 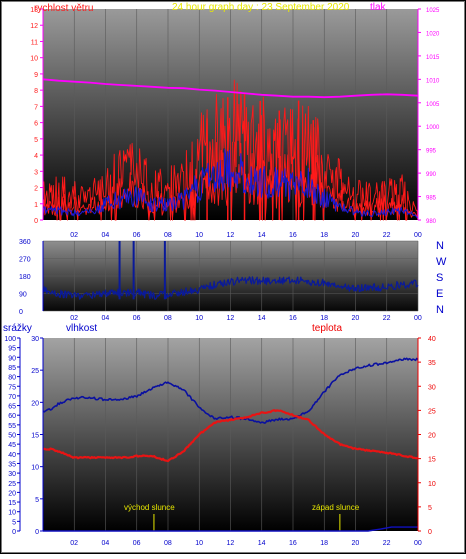 I want to click on wind-direction-x-tick-label: 22, so click(x=387, y=318).